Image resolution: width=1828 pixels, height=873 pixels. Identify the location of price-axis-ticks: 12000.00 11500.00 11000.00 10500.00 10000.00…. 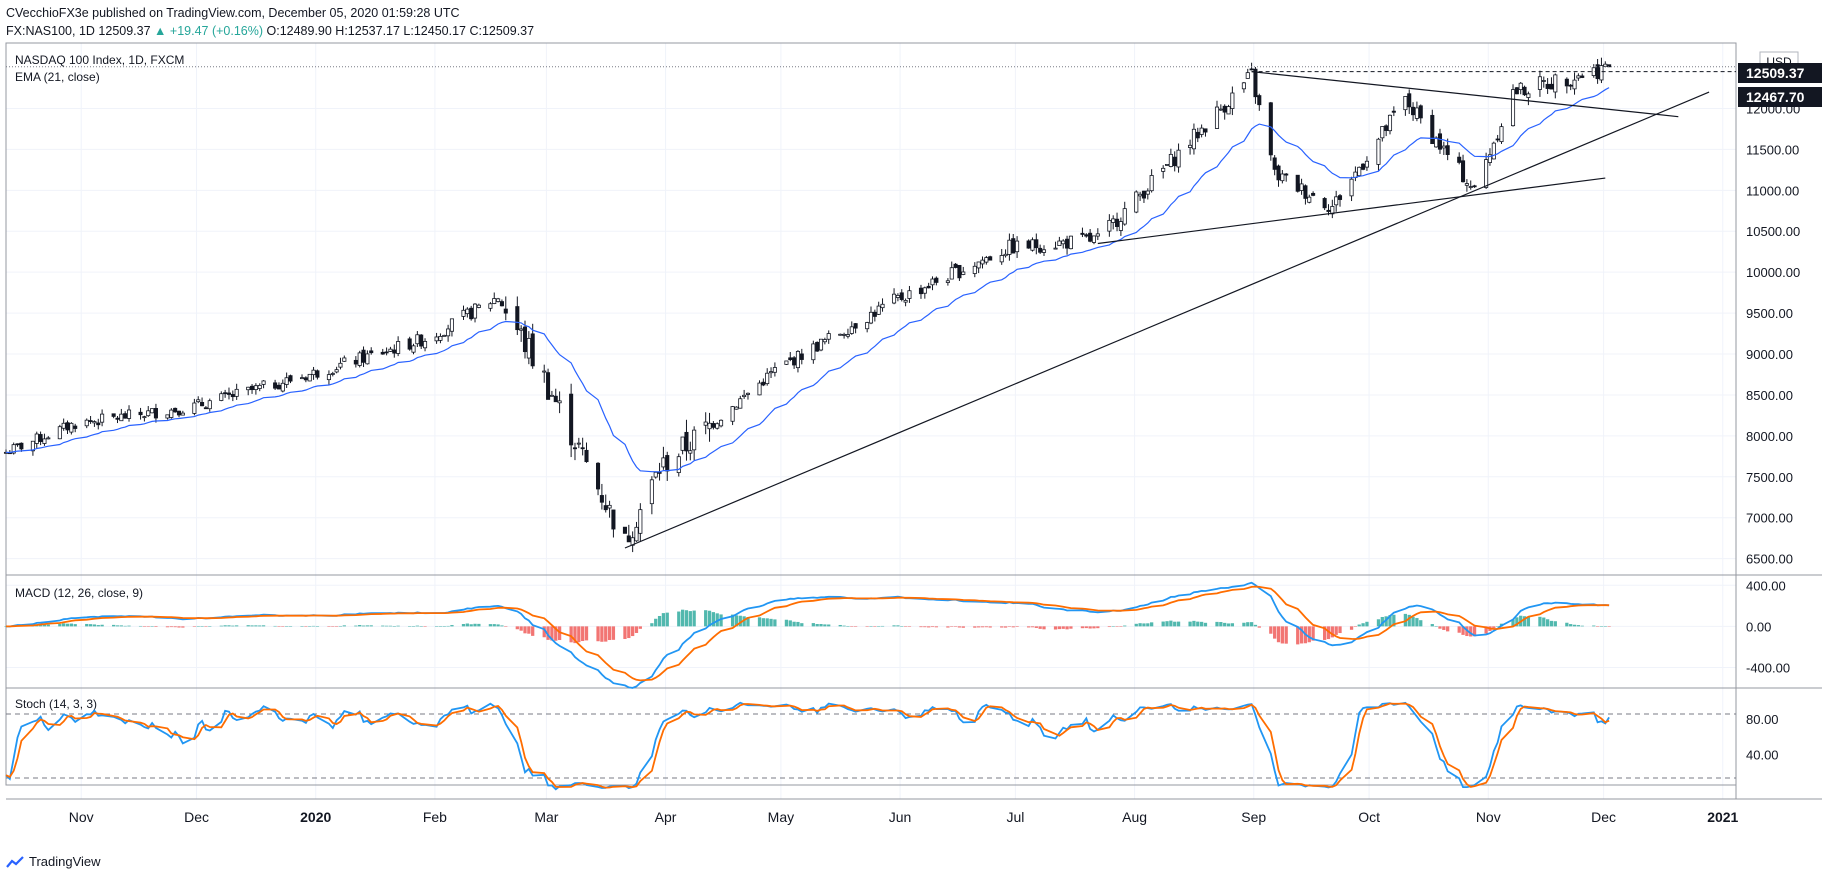
(1773, 333).